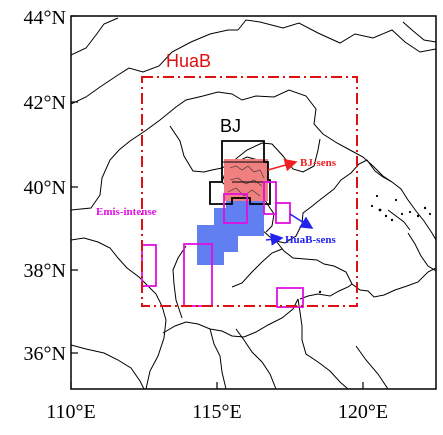 The width and height of the screenshot is (443, 435). What do you see at coordinates (216, 412) in the screenshot?
I see `lon-label: 115°E` at bounding box center [216, 412].